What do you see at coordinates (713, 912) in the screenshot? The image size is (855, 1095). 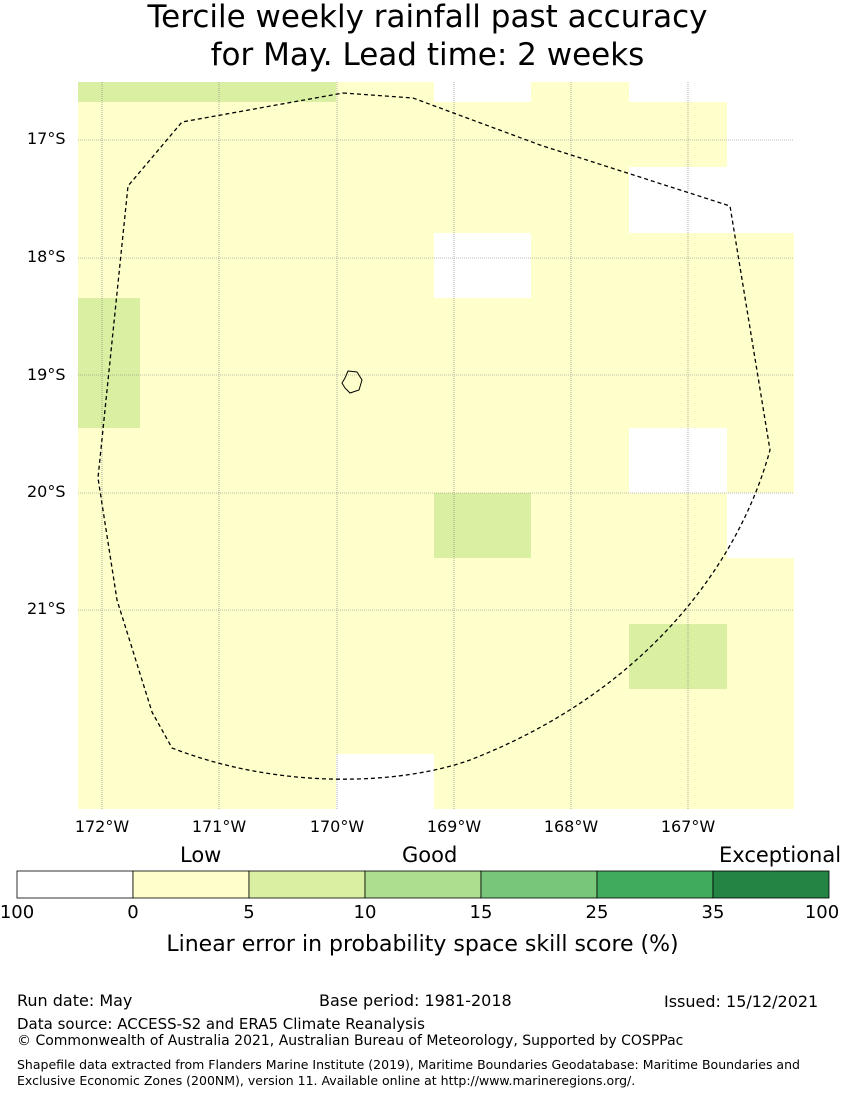 I see `colorbar-tick: 35` at bounding box center [713, 912].